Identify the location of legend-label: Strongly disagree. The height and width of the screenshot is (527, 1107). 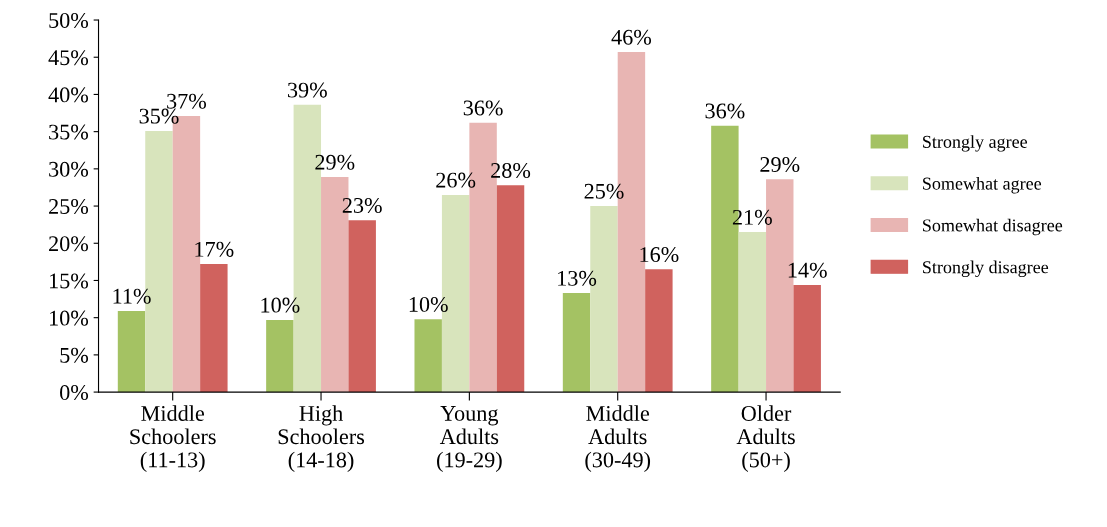
(986, 269).